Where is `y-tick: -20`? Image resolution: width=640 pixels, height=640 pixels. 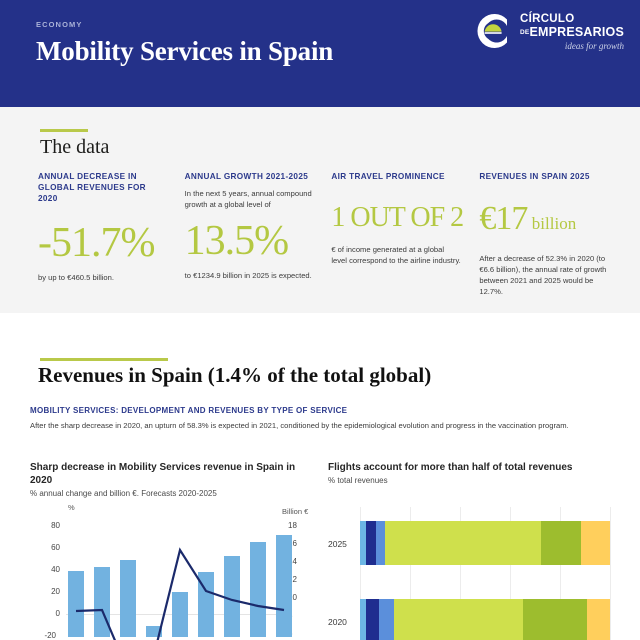 y-tick: -20 is located at coordinates (50, 635).